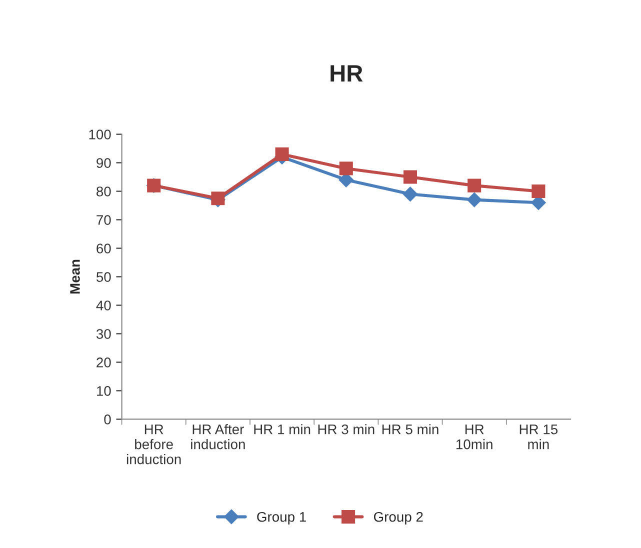  What do you see at coordinates (410, 429) in the screenshot?
I see `x-tick-label: HR 5 min` at bounding box center [410, 429].